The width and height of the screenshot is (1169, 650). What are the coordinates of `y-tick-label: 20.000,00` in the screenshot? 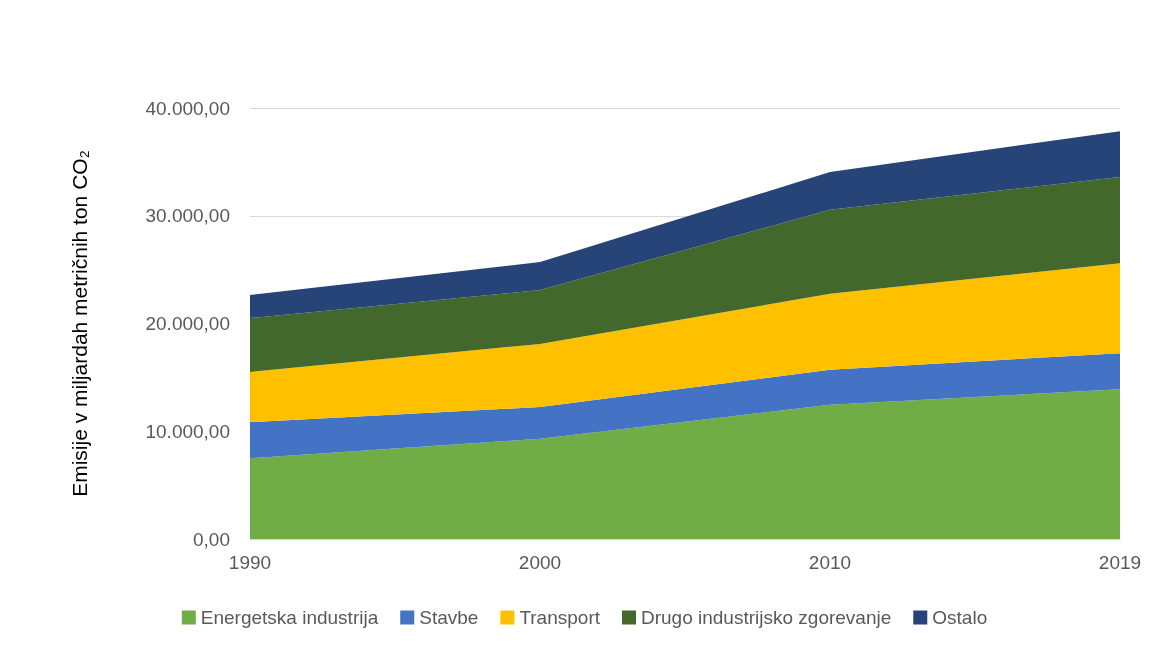 It's located at (187, 323).